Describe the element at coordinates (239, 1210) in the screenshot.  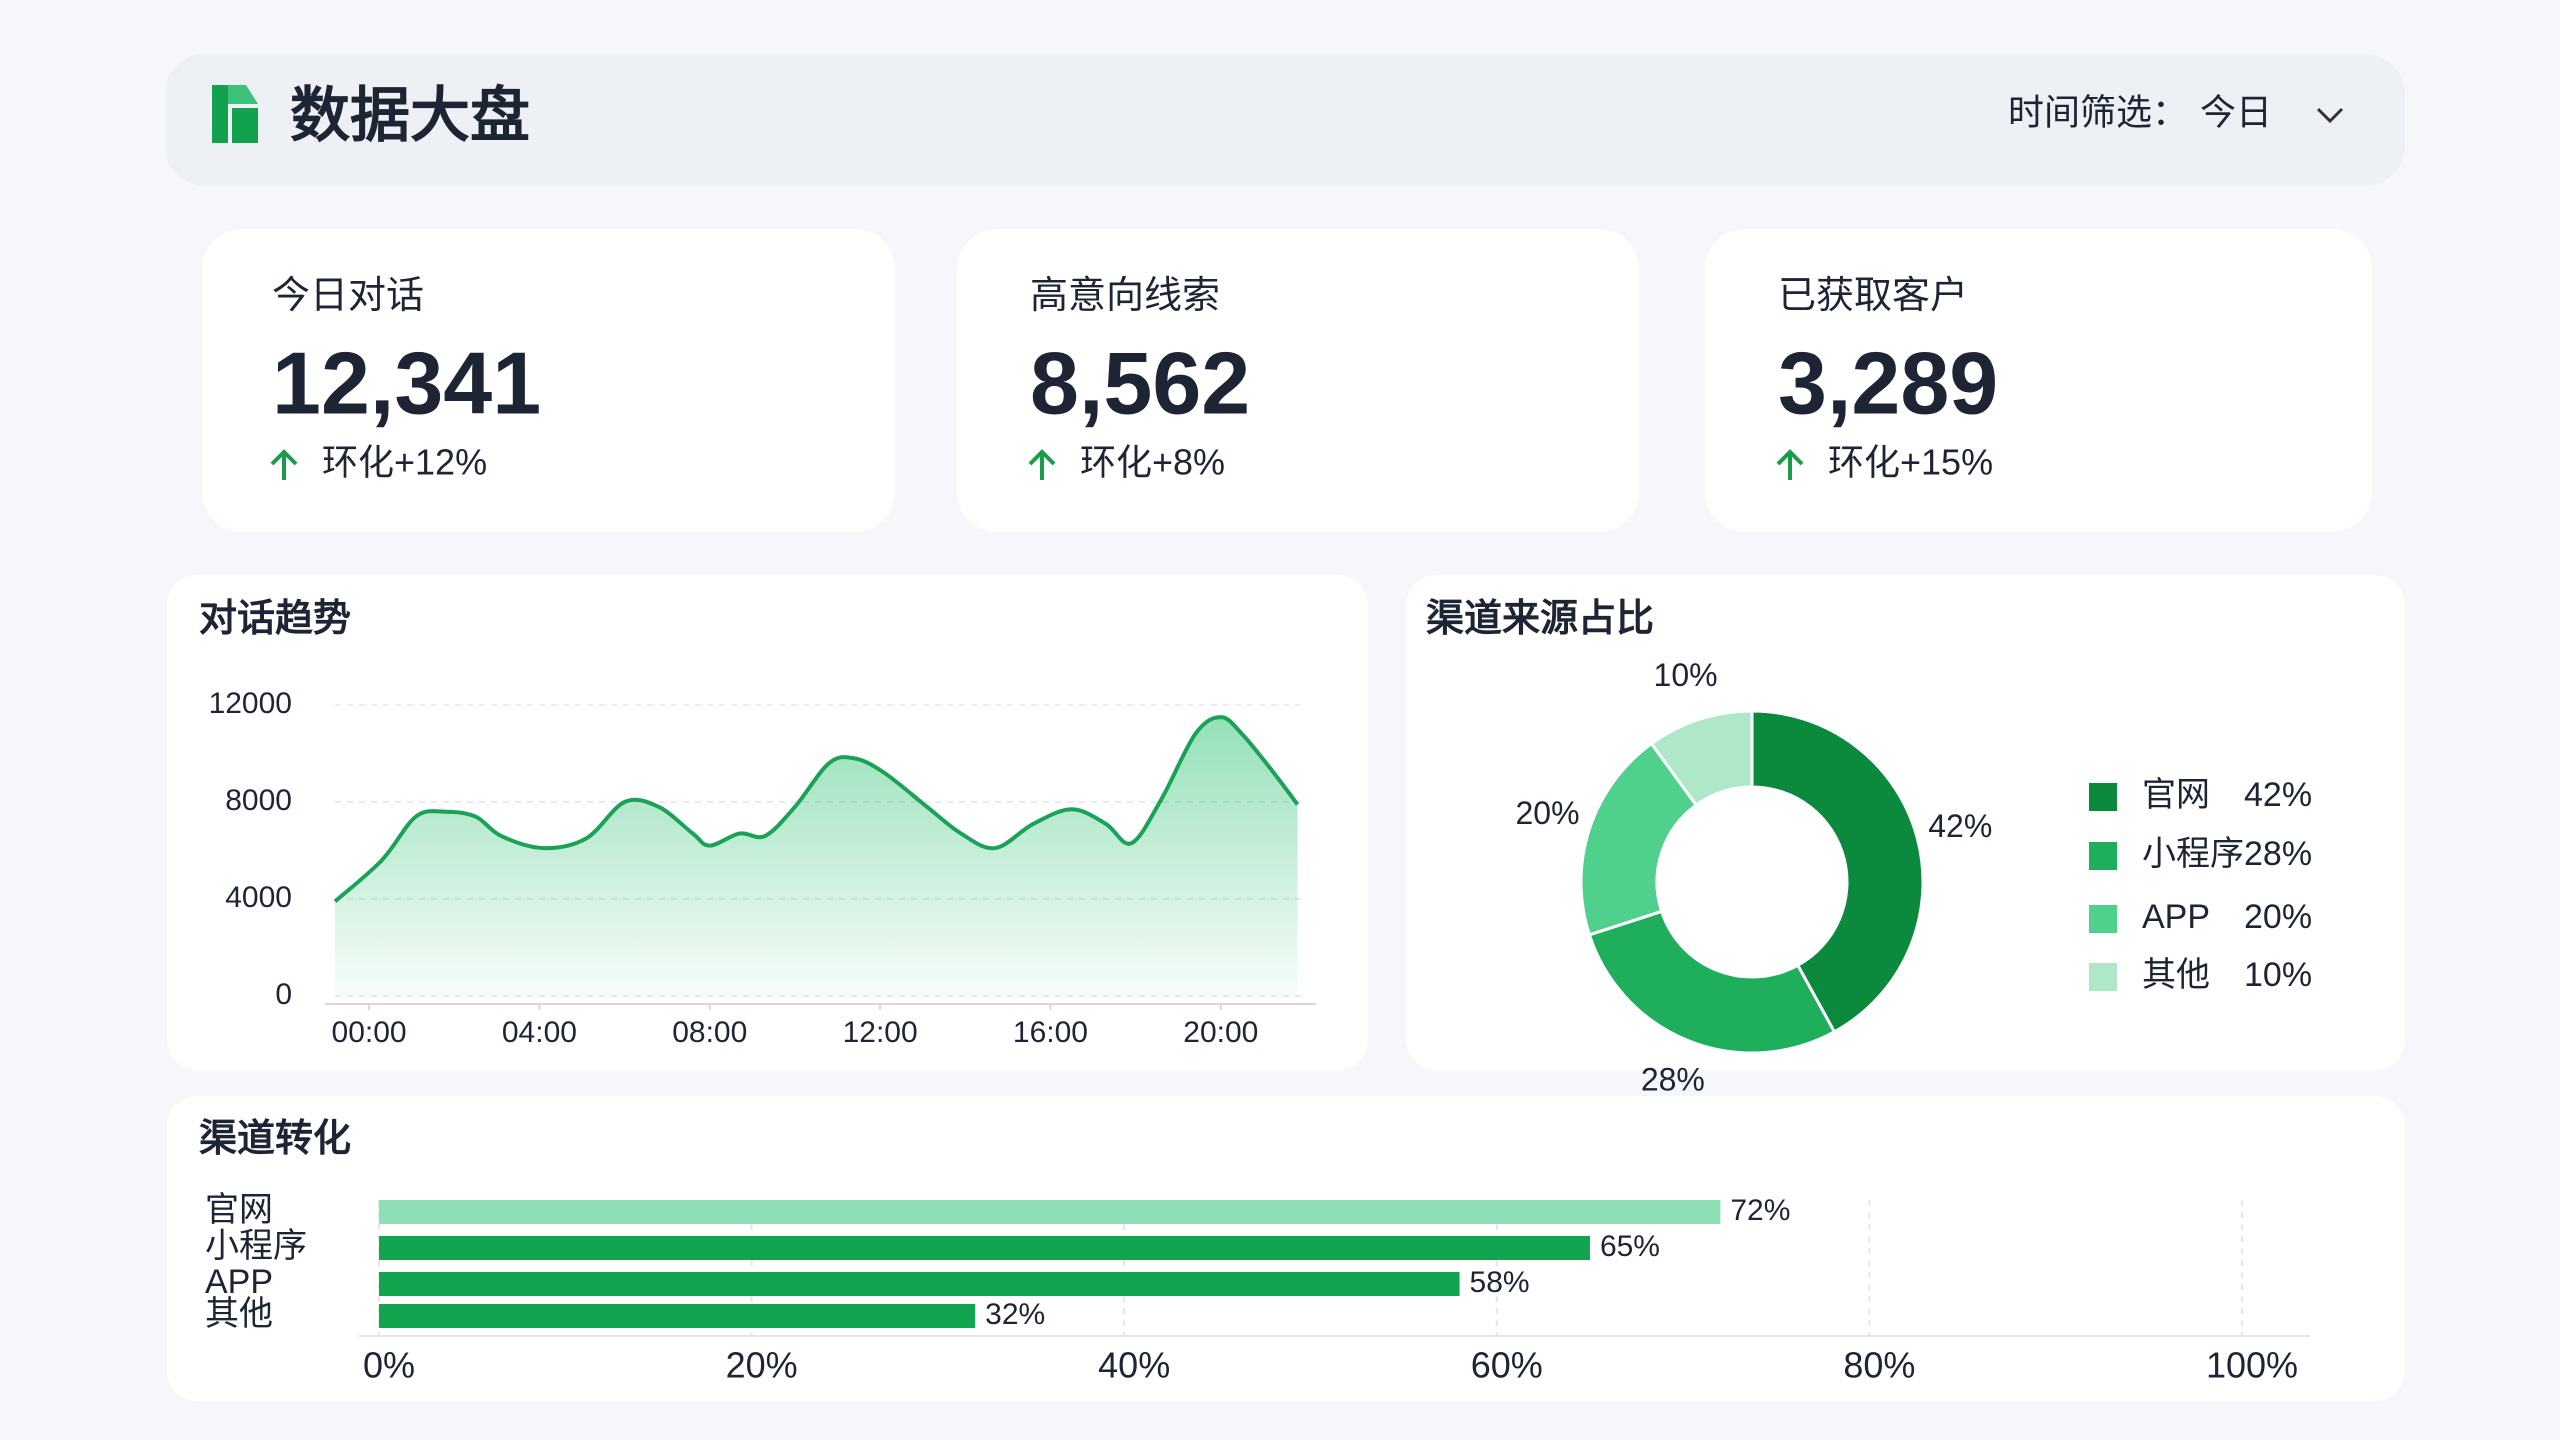
I see `y-tick-label: 官网` at that location.